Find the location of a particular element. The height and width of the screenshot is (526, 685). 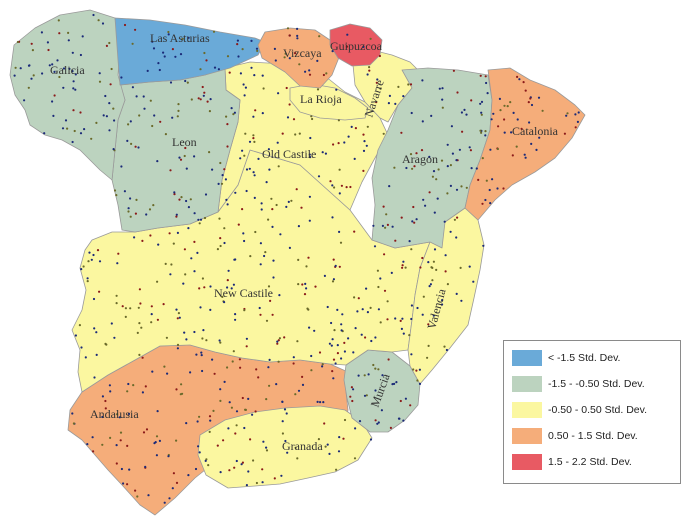

legend-swatch is located at coordinates (527, 436).